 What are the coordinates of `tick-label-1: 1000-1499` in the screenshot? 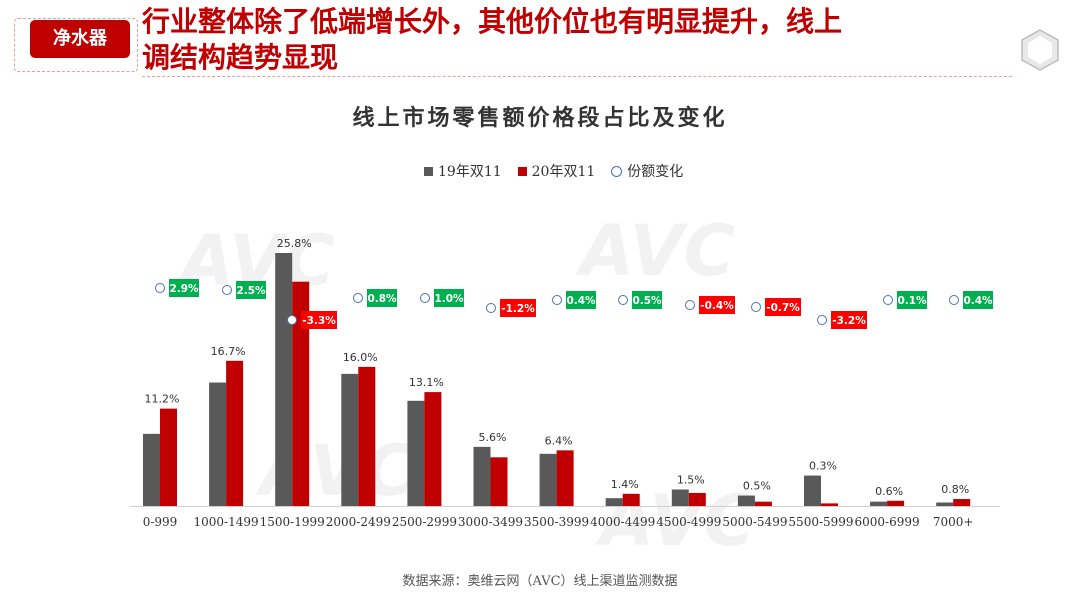 It's located at (226, 522).